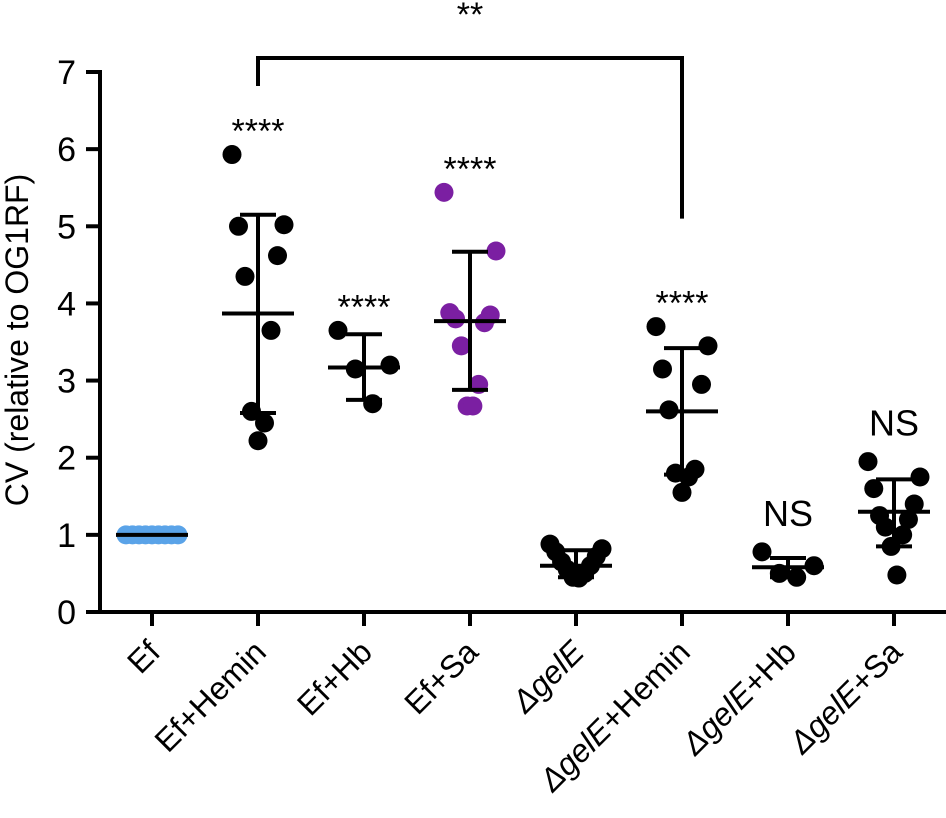  I want to click on x-tick-label-suffix: Ef+Hb, so click(334, 677).